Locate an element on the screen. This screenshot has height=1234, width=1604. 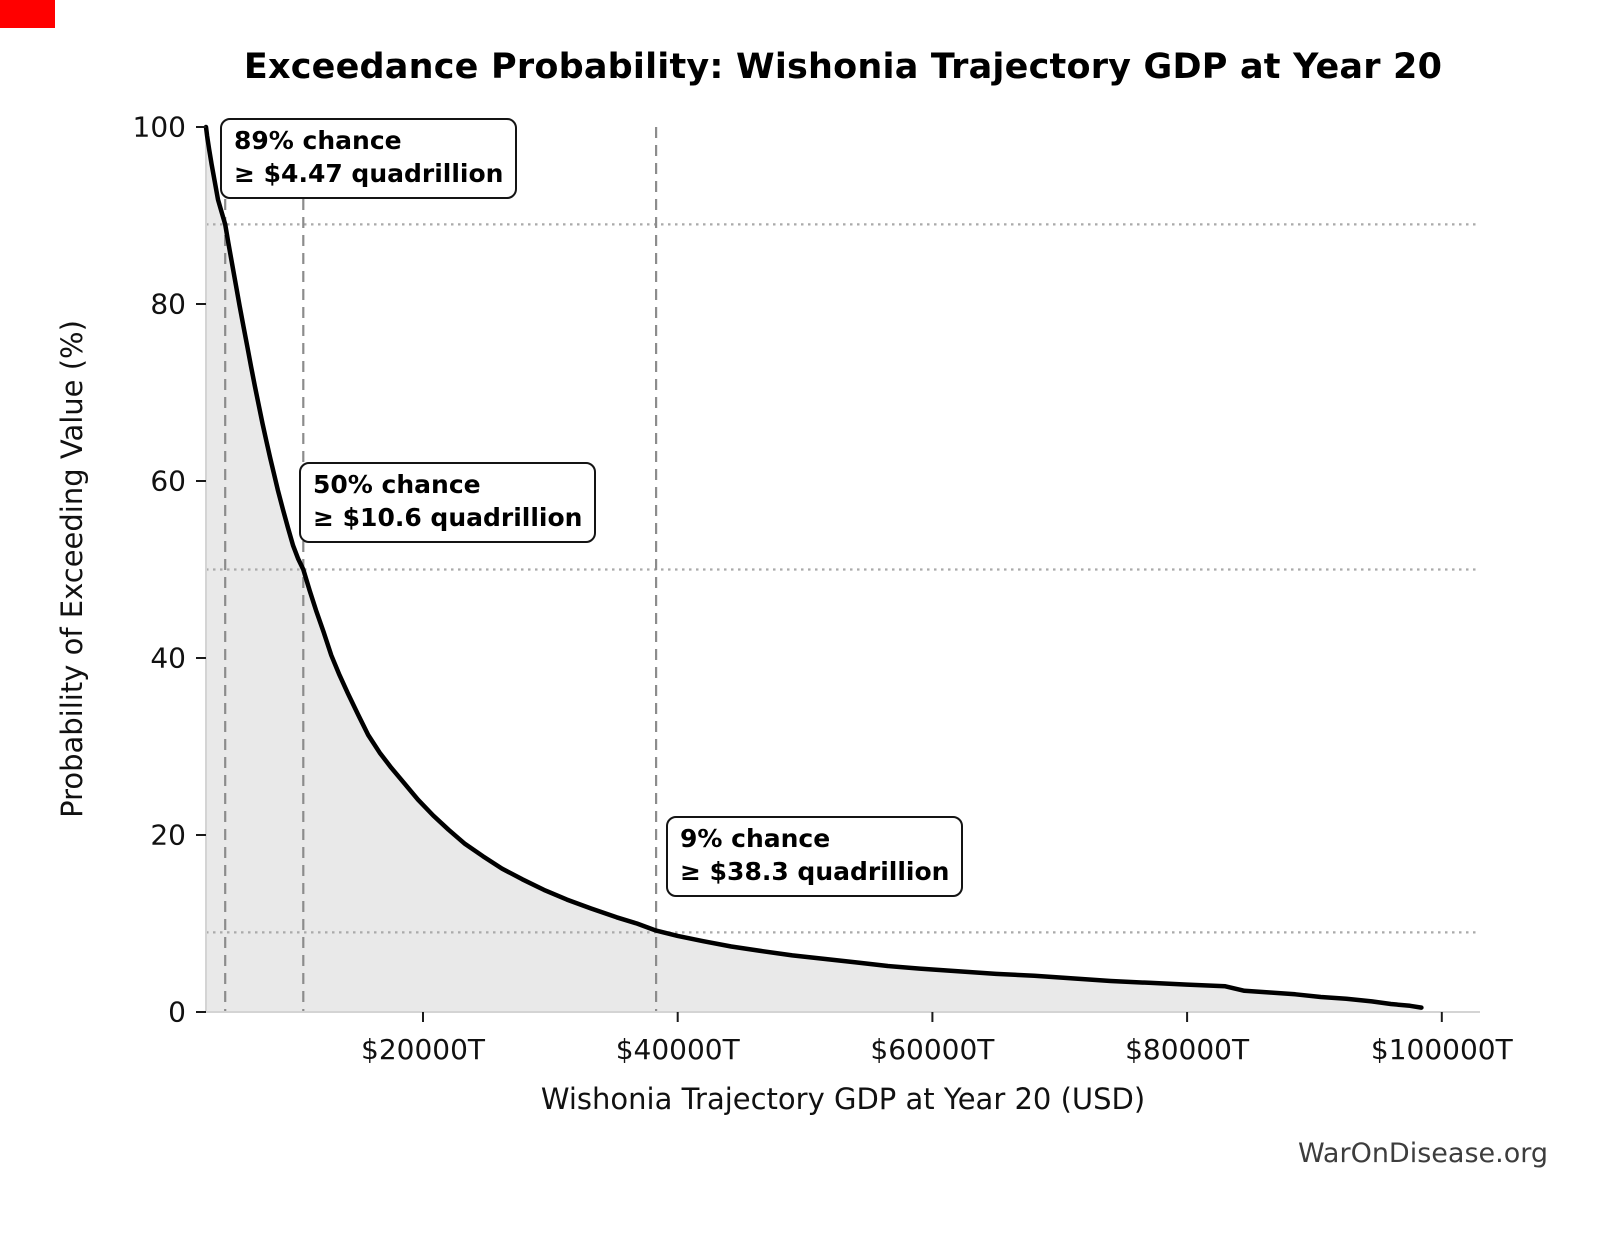
x-tick-label: $80000T is located at coordinates (1187, 1049).